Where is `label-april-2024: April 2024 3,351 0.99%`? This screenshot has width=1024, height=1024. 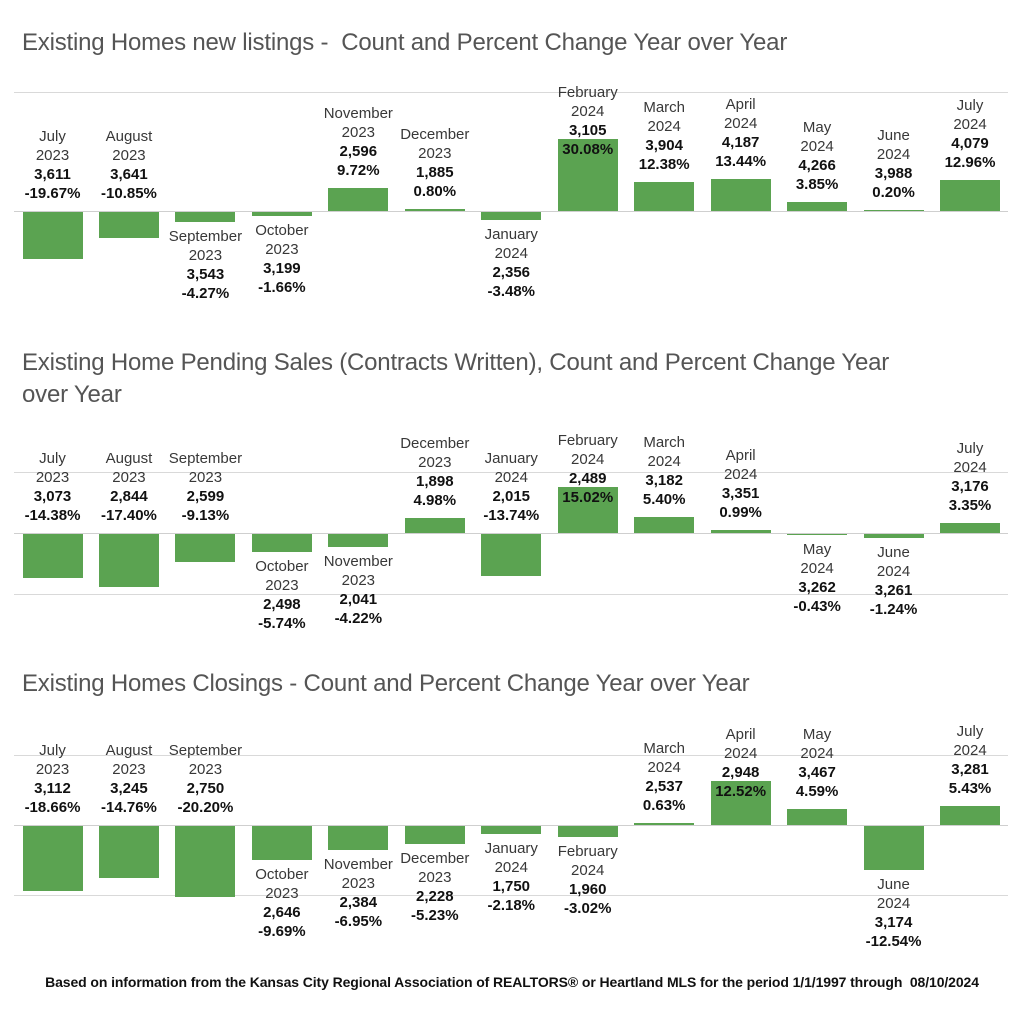
label-april-2024: April 2024 3,351 0.99% is located at coordinates (741, 484).